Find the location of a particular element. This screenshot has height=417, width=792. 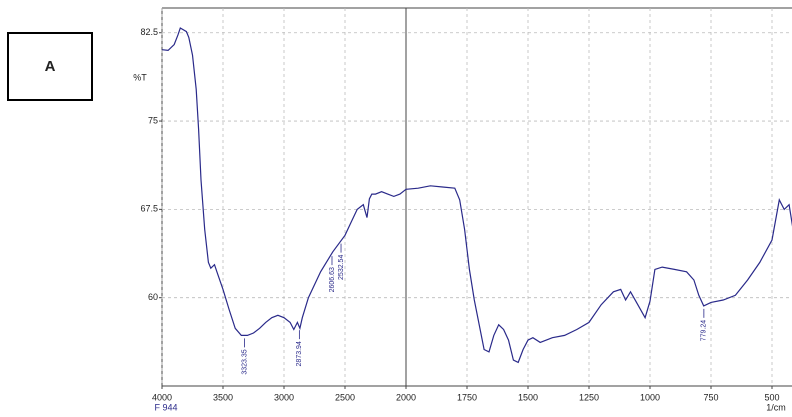

panel-box is located at coordinates (50, 66).